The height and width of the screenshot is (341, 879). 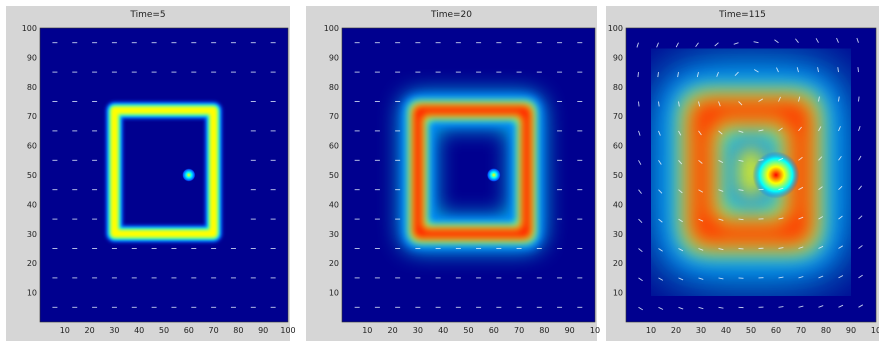 I want to click on y-tick-label: 40, so click(x=334, y=204).